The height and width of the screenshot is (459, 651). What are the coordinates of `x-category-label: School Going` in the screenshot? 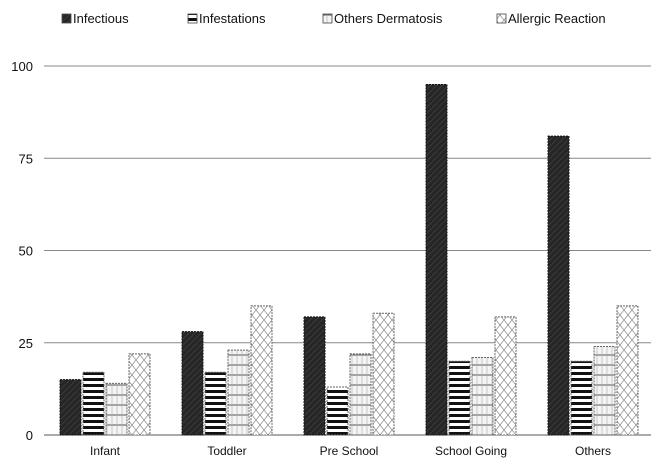 It's located at (471, 451).